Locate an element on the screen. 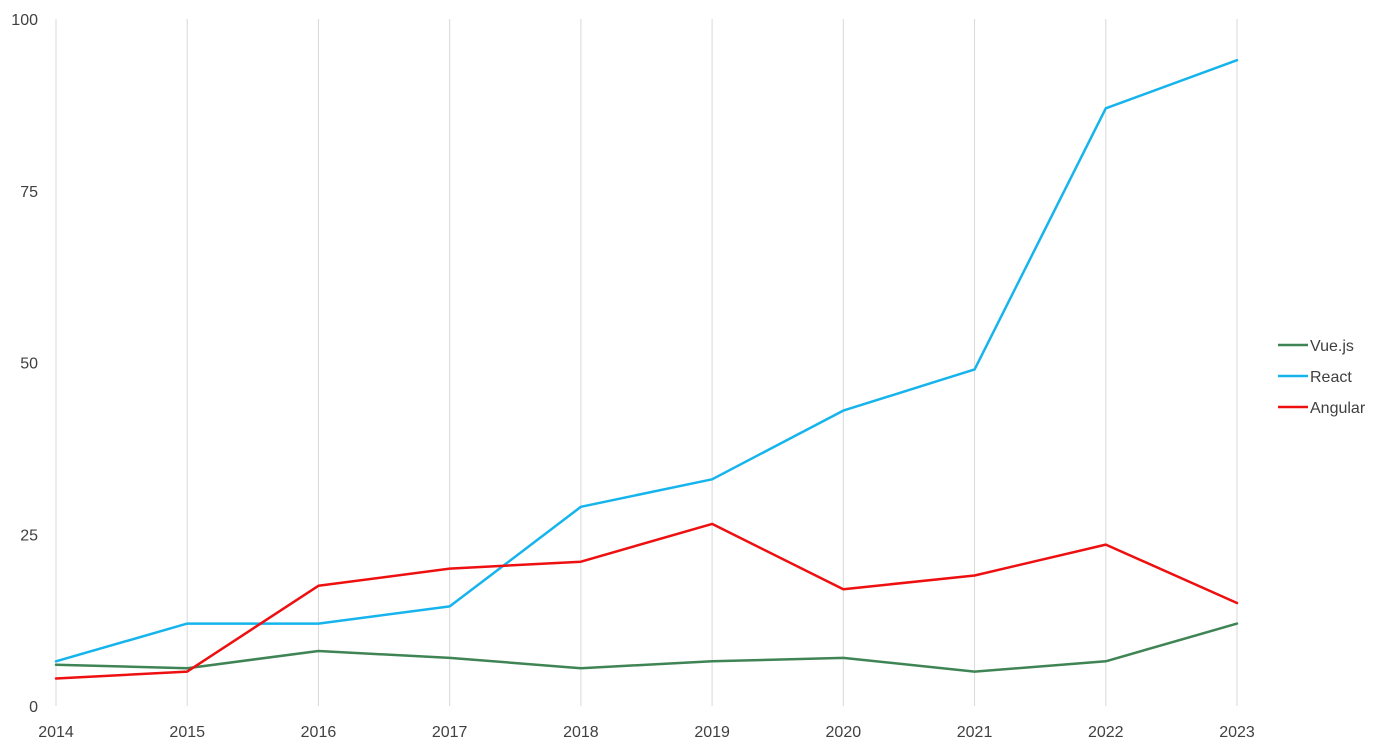 The height and width of the screenshot is (753, 1387). x-tick-label: 2020 is located at coordinates (844, 732).